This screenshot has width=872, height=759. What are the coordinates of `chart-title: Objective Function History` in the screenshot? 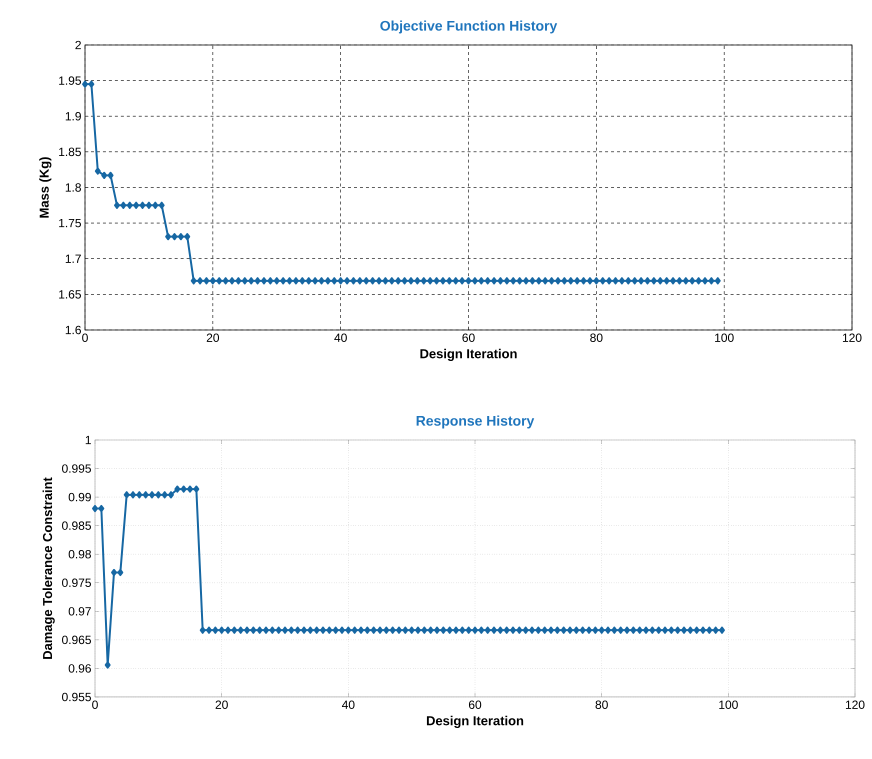 It's located at (469, 27).